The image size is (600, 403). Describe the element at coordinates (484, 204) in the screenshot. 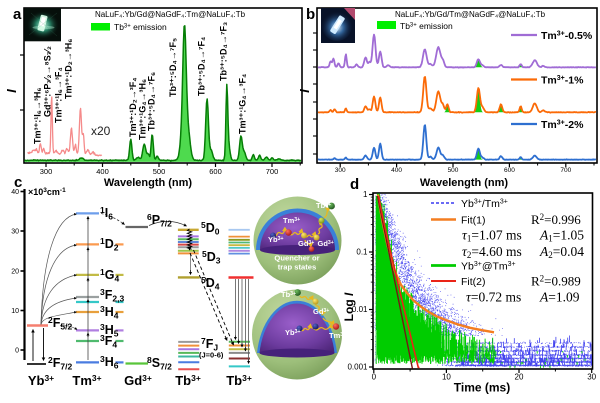

I see `svg-text: Yb3+/Tm3+` at that location.